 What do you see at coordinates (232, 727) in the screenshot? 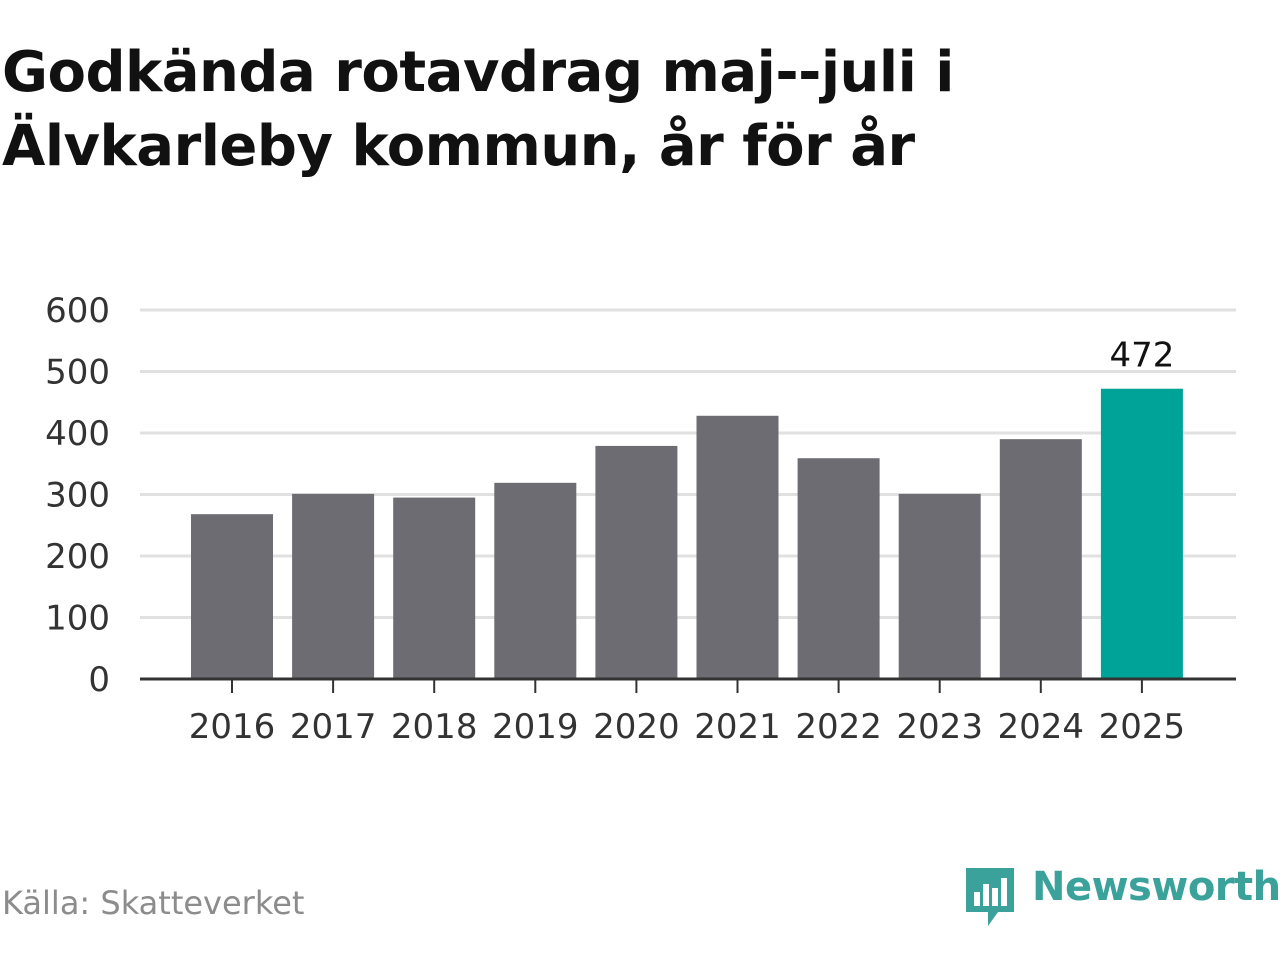
I see `x-tick-label: 2016` at bounding box center [232, 727].